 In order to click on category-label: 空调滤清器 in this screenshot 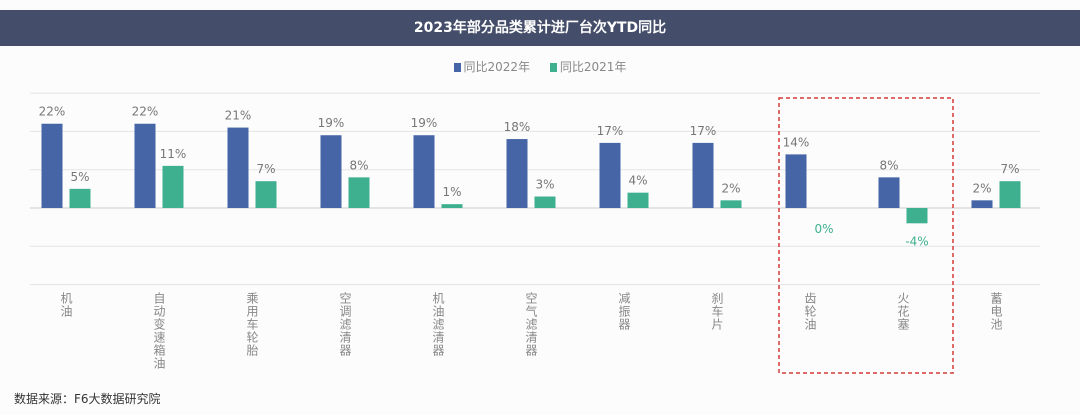, I will do `click(345, 324)`.